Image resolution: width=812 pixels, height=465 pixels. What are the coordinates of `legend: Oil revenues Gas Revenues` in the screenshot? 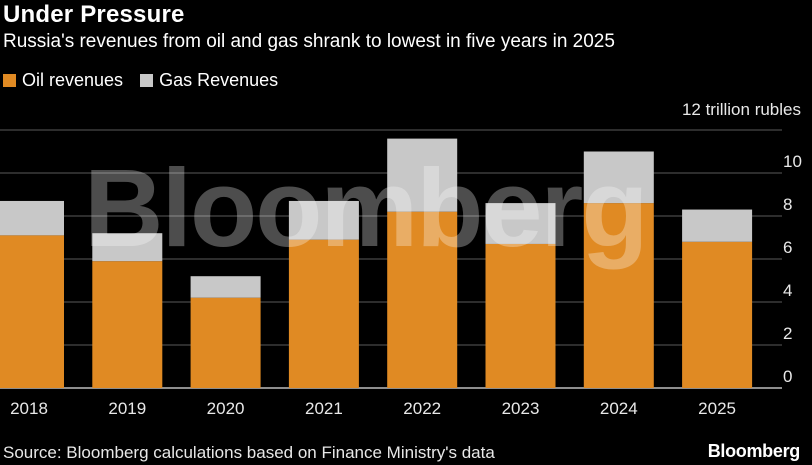 It's located at (149, 80).